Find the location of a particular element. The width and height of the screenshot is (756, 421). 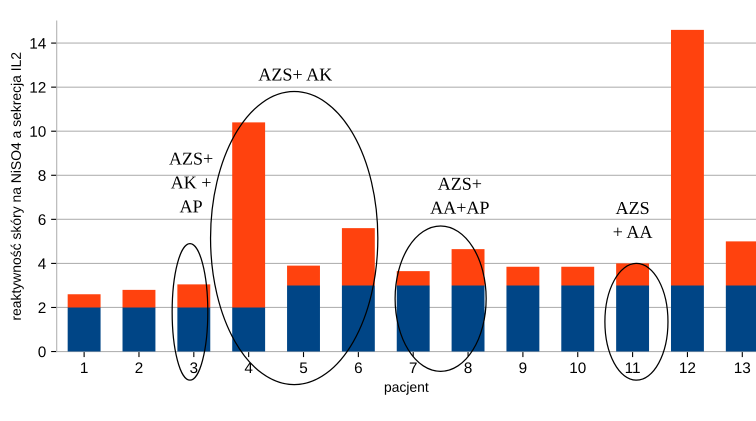

annotation: AZS+ AK + AP is located at coordinates (190, 182).